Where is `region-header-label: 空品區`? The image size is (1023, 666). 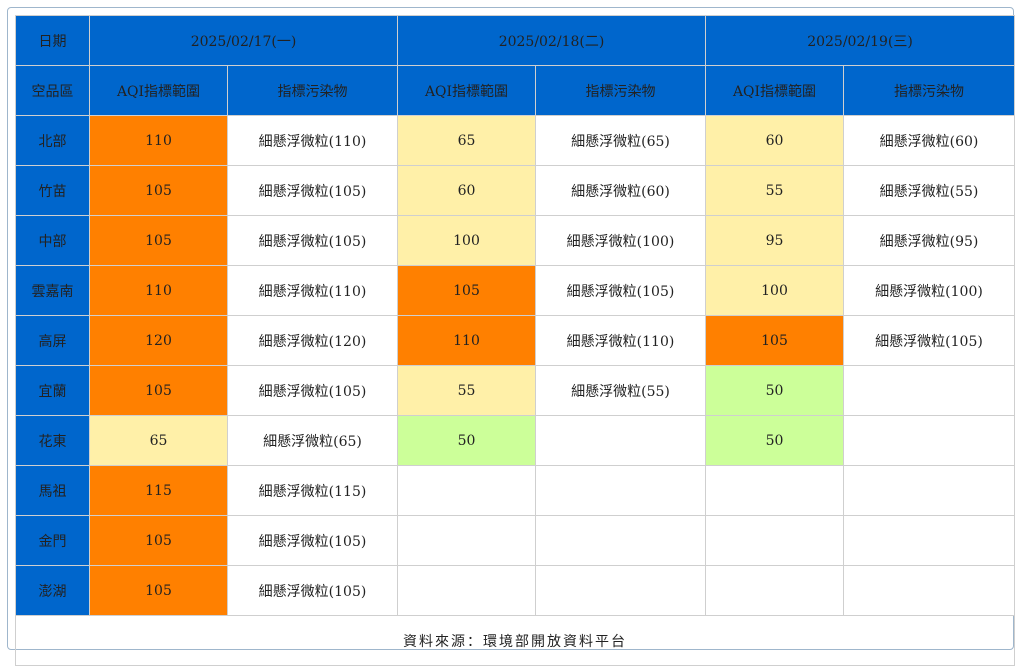 region-header-label: 空品區 is located at coordinates (52, 90).